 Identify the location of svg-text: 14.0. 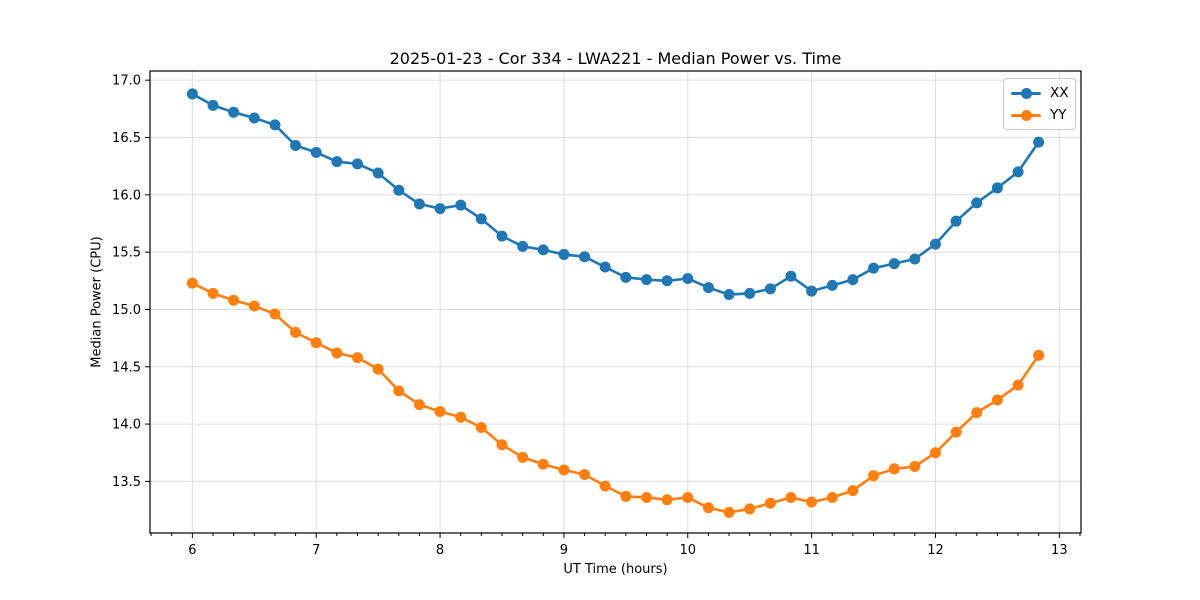
(126, 425).